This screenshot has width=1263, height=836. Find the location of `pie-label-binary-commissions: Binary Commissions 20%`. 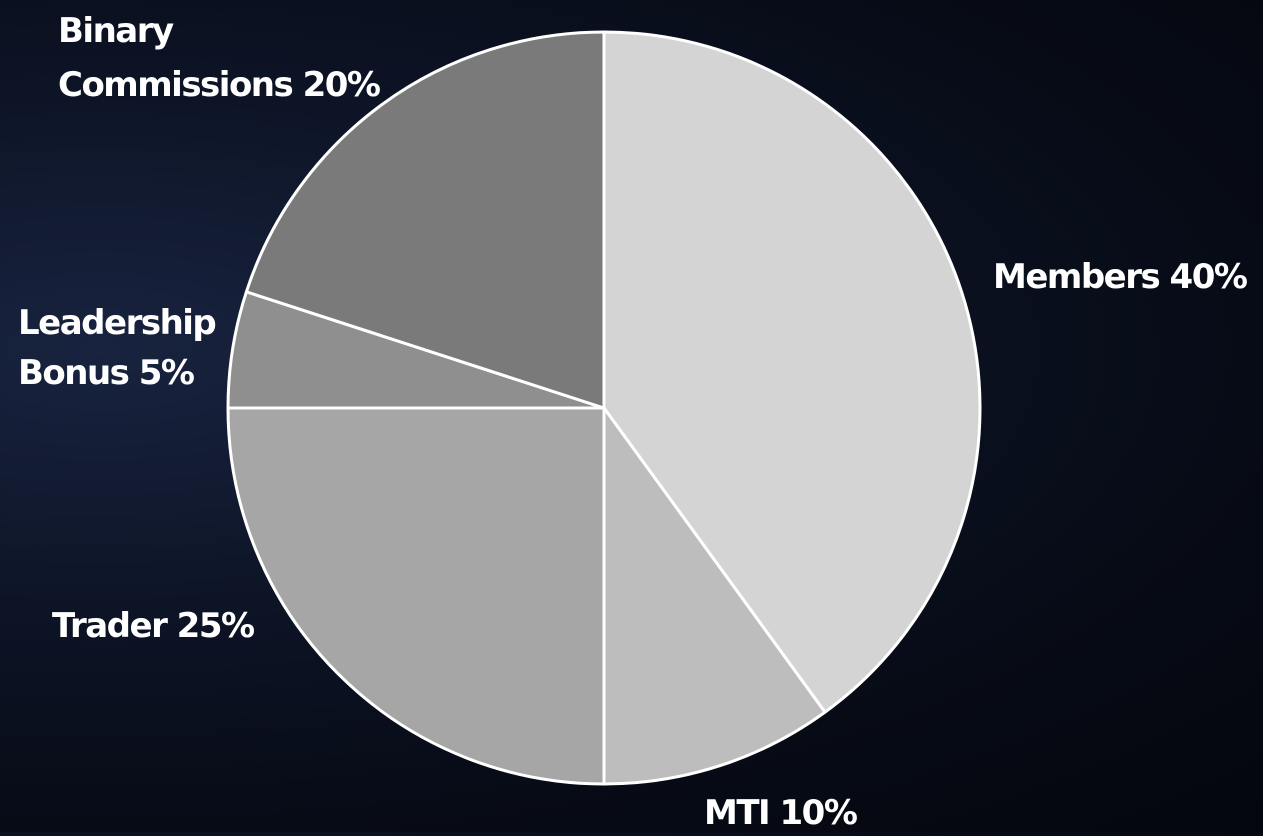

pie-label-binary-commissions: Binary Commissions 20% is located at coordinates (219, 58).